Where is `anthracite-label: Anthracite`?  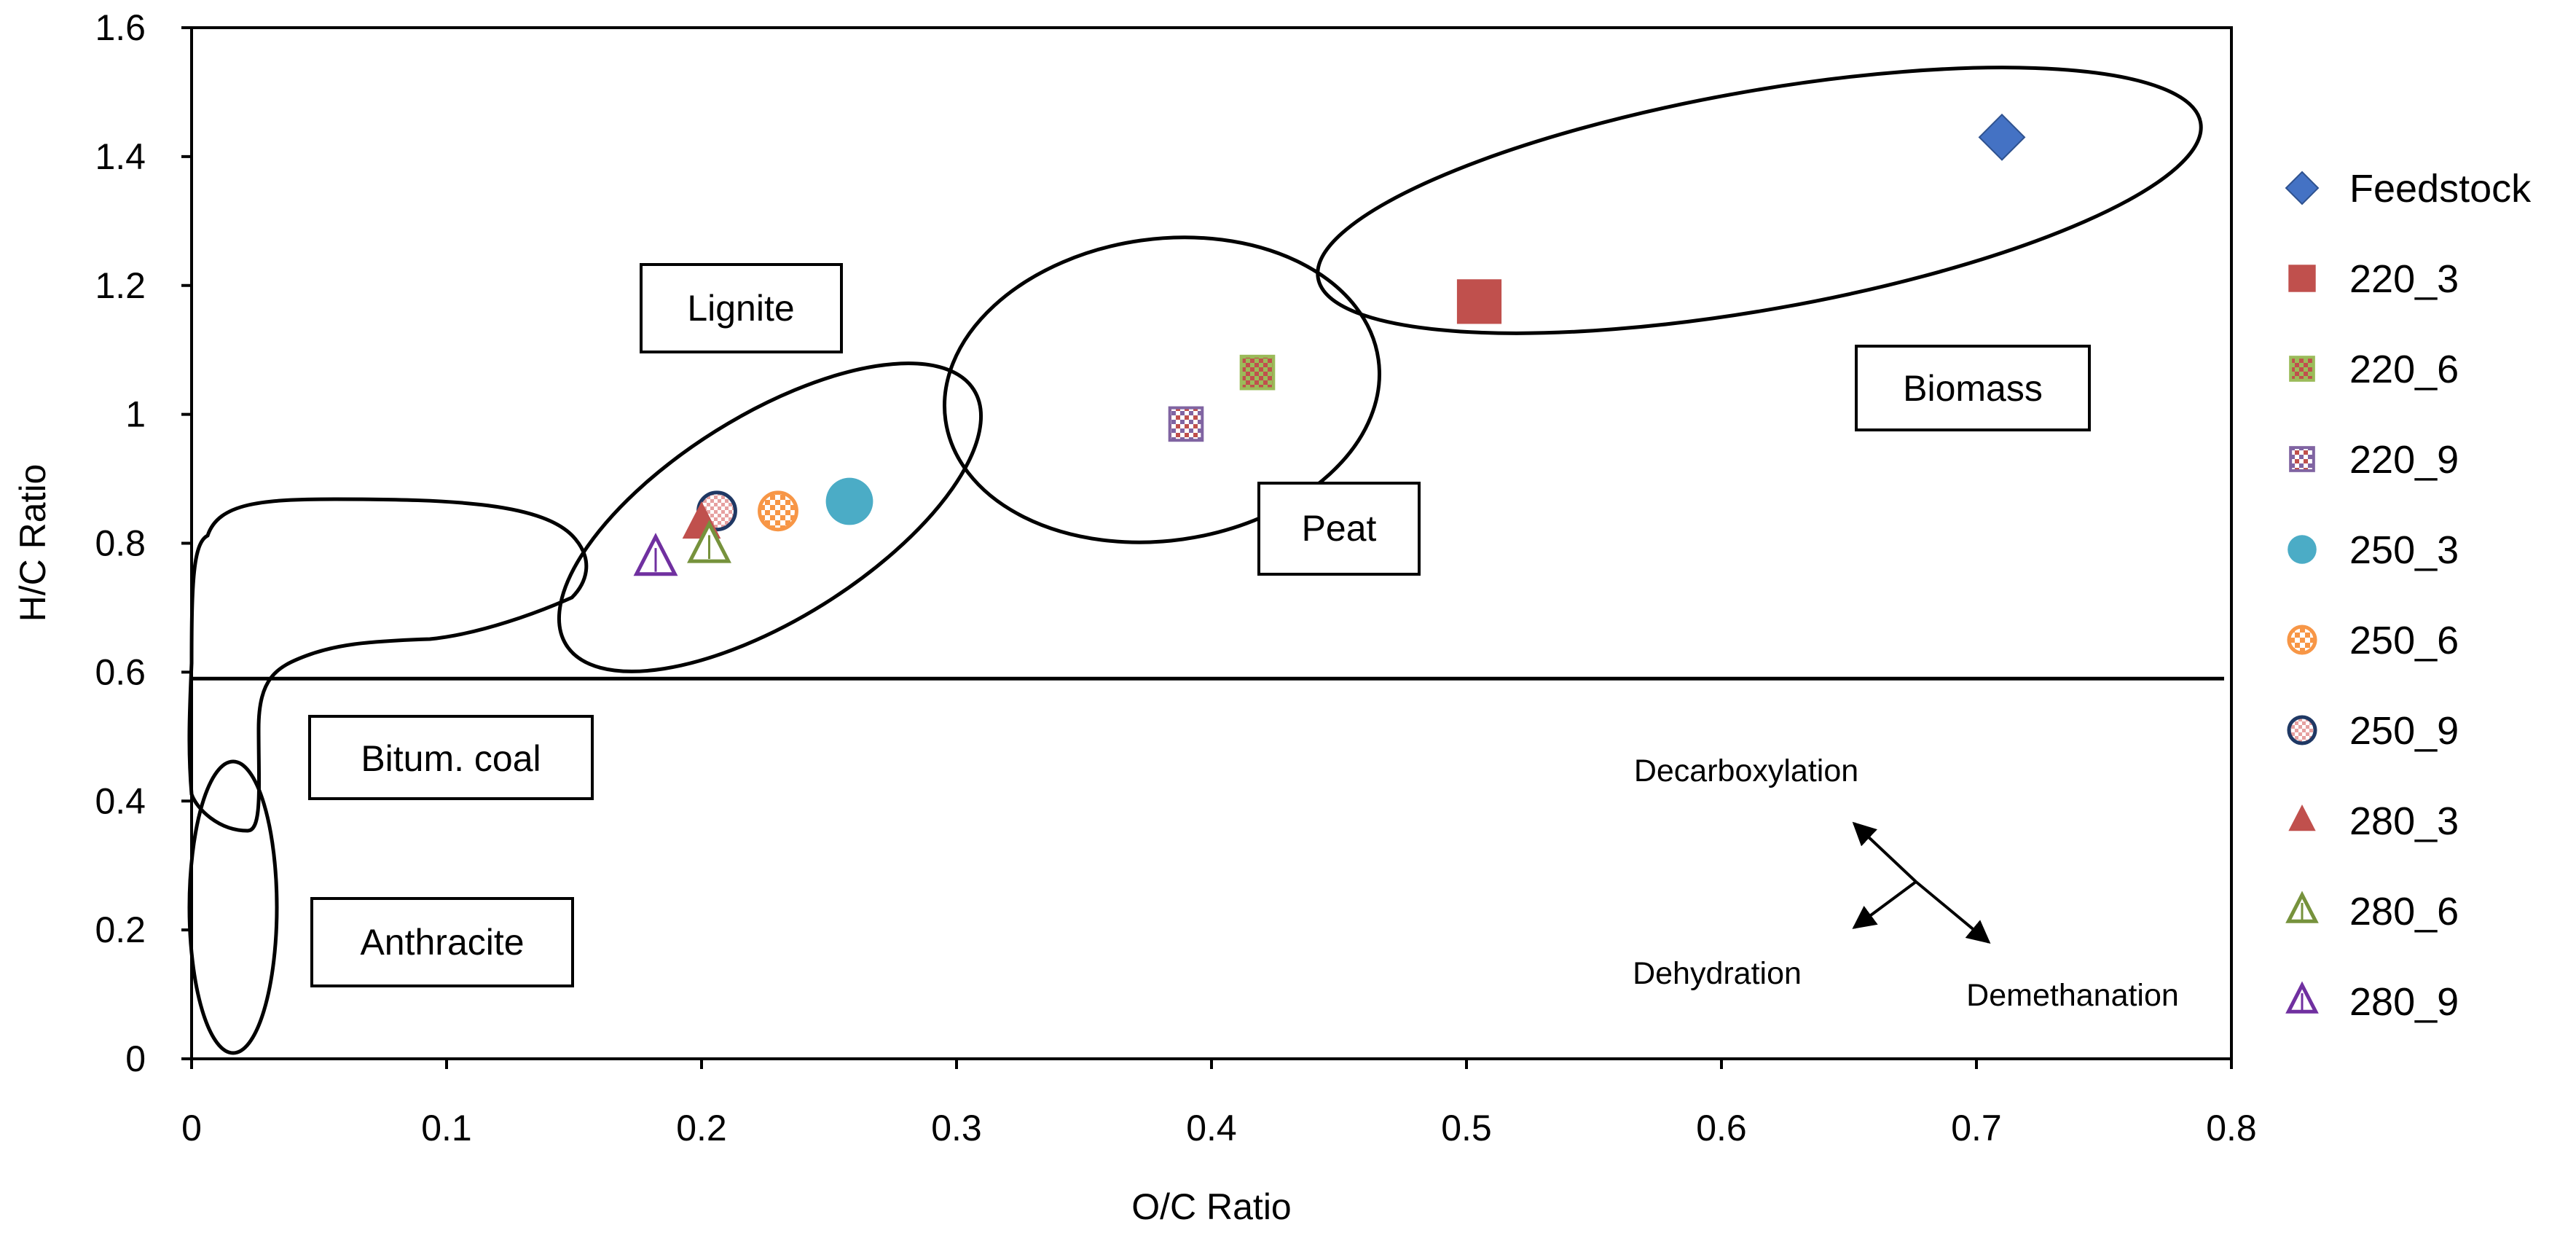
anthracite-label: Anthracite is located at coordinates (442, 942).